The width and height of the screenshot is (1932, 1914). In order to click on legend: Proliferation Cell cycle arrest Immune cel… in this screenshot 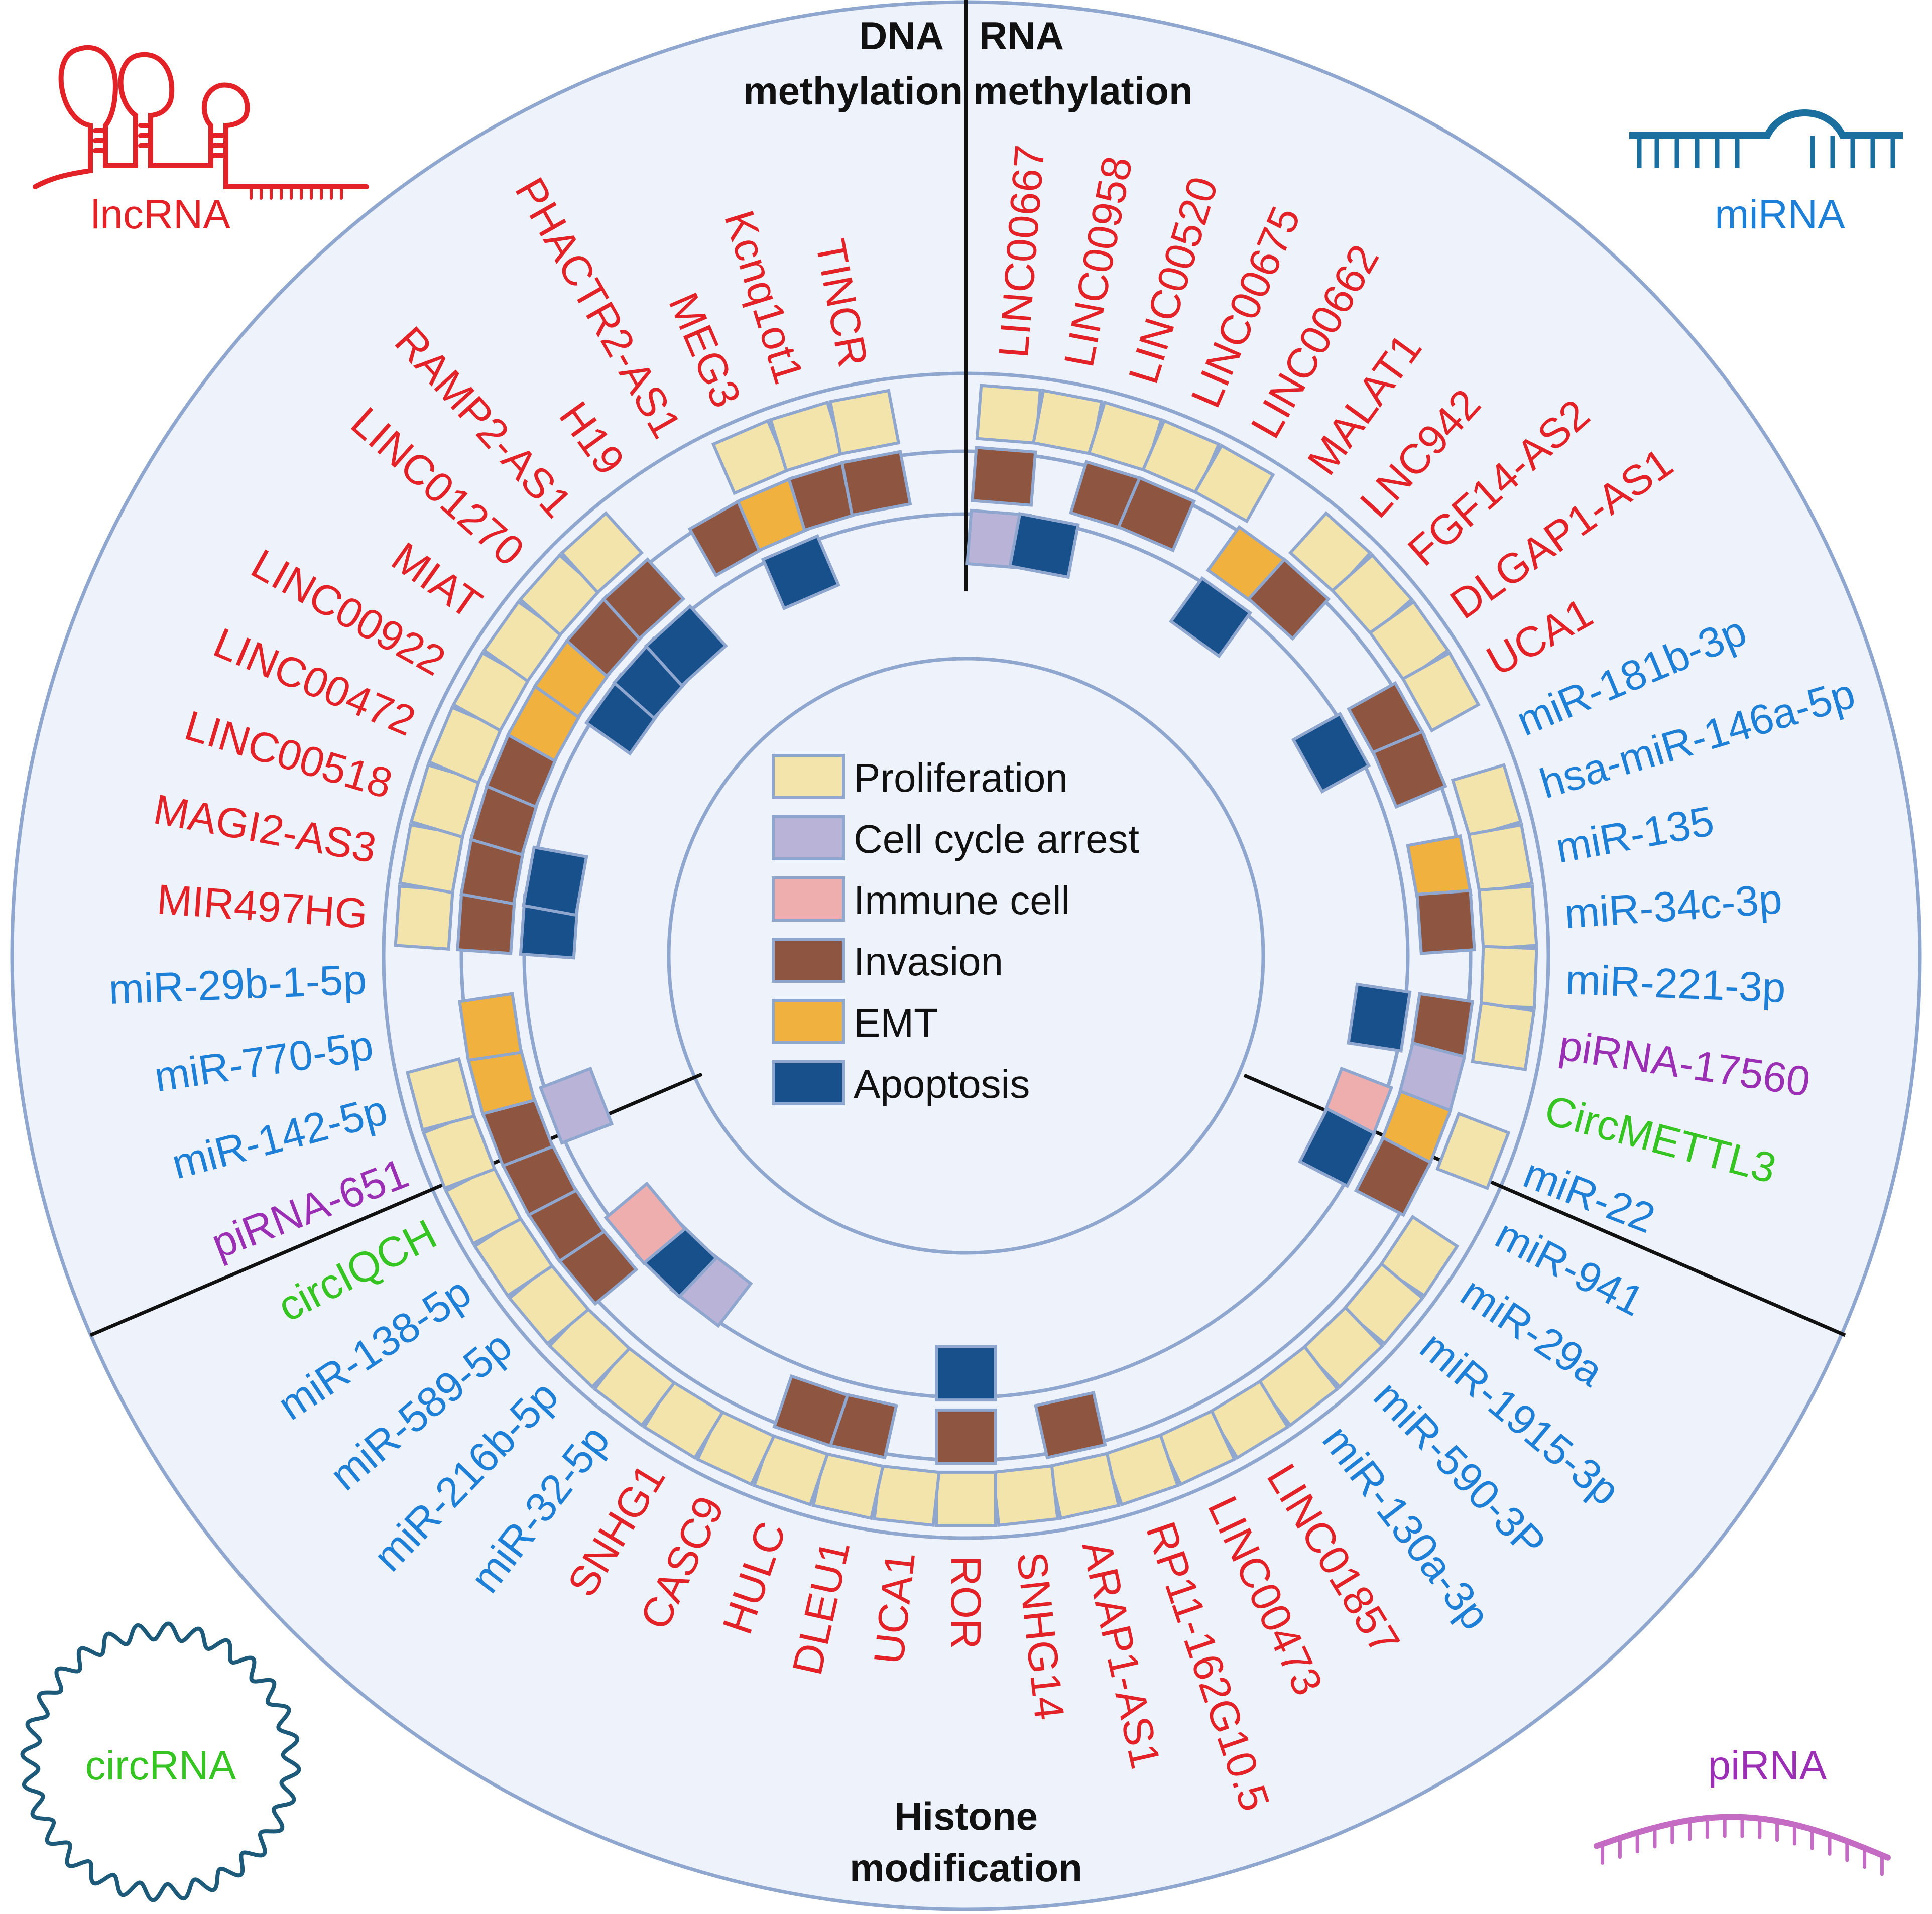, I will do `click(955, 930)`.